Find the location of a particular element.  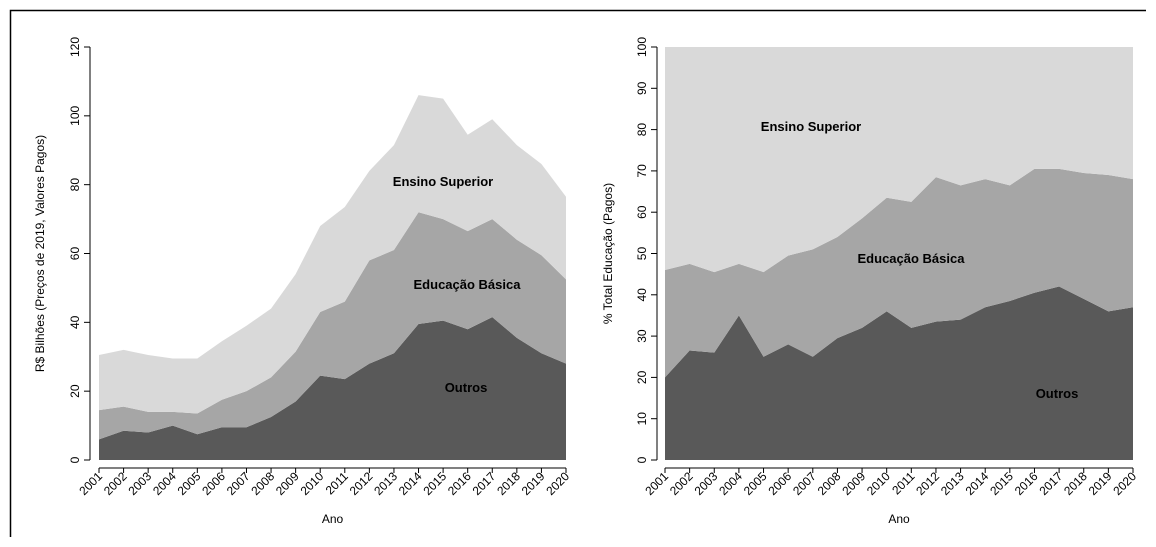

y-tick-label: 70 is located at coordinates (642, 171).